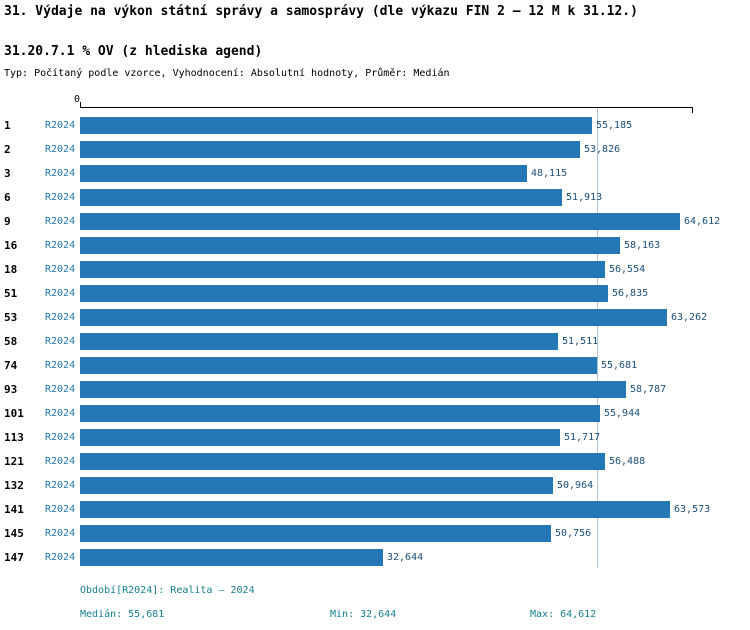 This screenshot has width=750, height=630. What do you see at coordinates (80, 105) in the screenshot?
I see `axis-tick-left` at bounding box center [80, 105].